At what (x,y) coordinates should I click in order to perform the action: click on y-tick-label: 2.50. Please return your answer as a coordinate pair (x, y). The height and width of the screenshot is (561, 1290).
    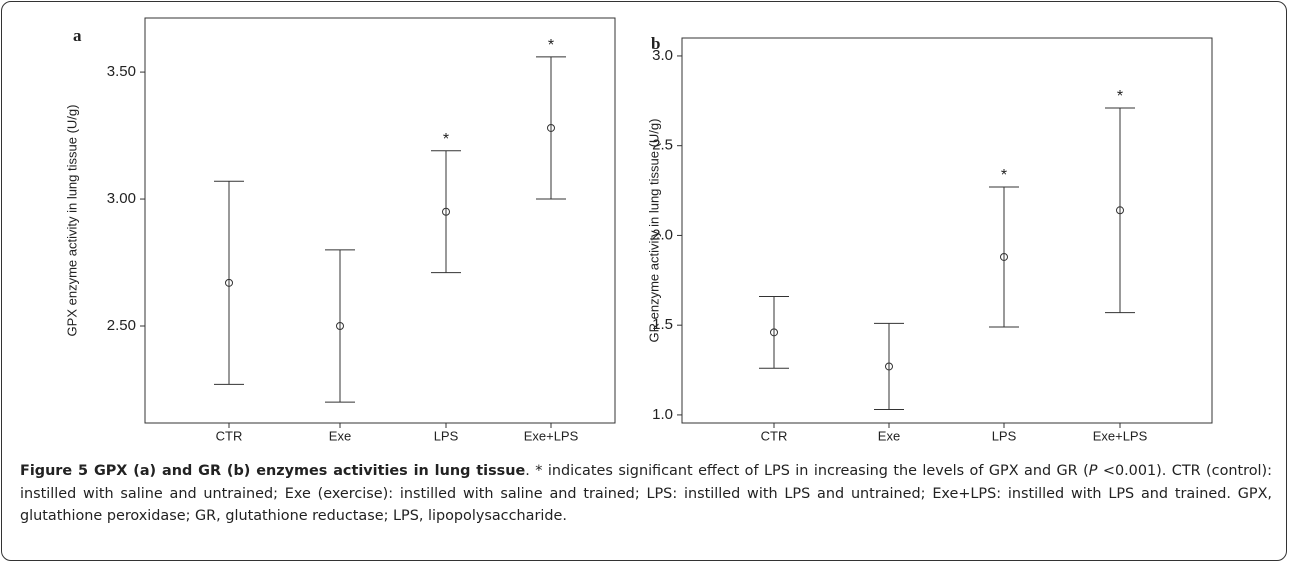
    Looking at the image, I should click on (121, 325).